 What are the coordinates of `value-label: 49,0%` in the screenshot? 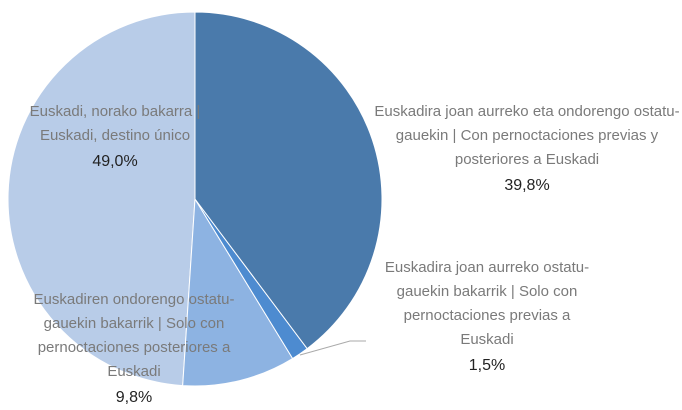 It's located at (115, 161).